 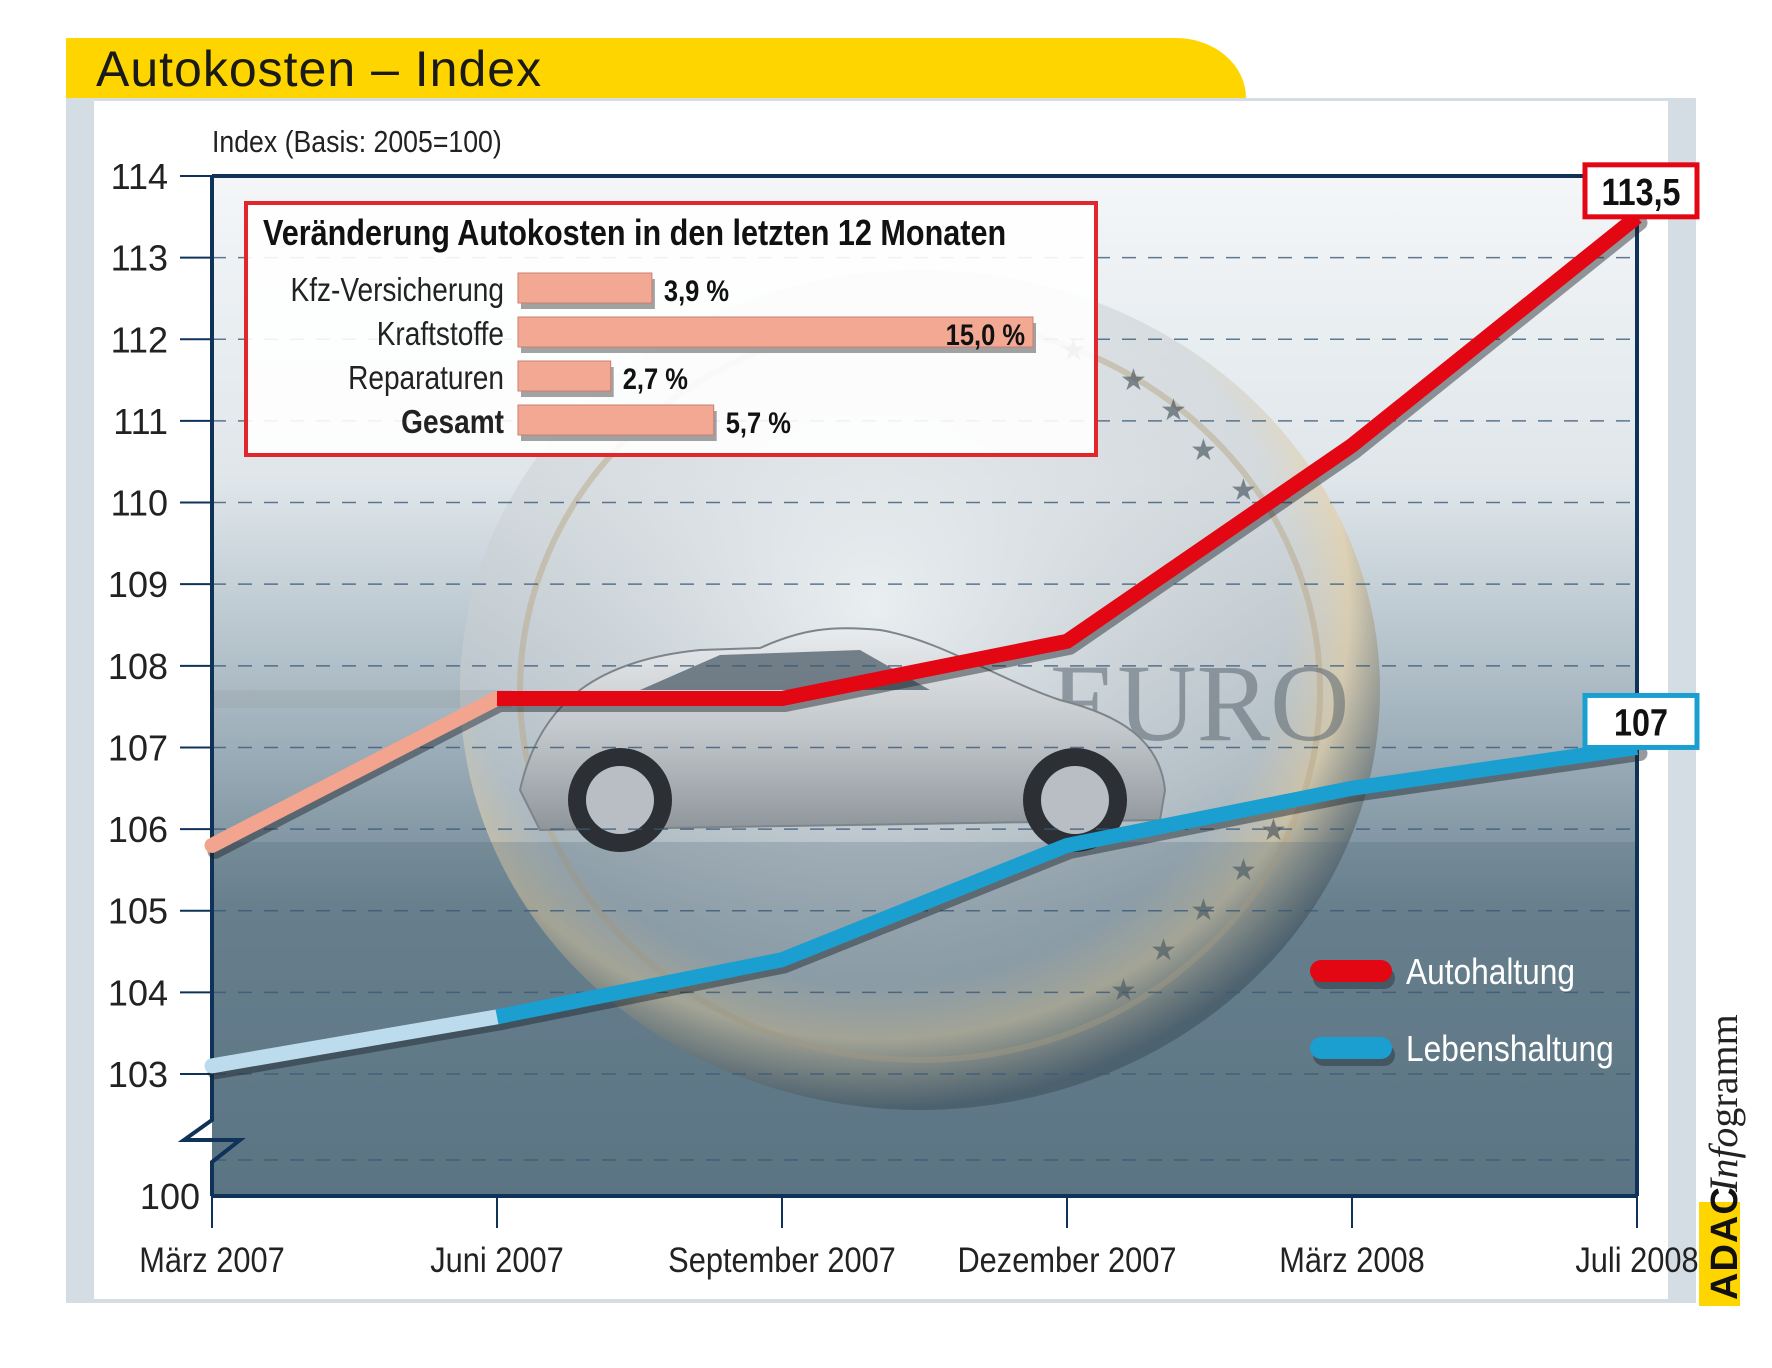 I want to click on y-tick-label: 108, so click(x=138, y=666).